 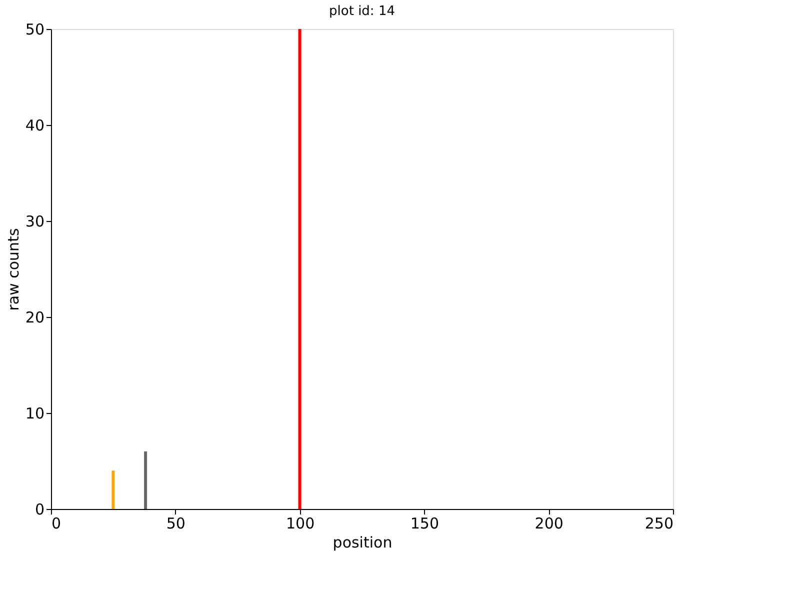 I want to click on y-tick-label: 40, so click(x=34, y=125).